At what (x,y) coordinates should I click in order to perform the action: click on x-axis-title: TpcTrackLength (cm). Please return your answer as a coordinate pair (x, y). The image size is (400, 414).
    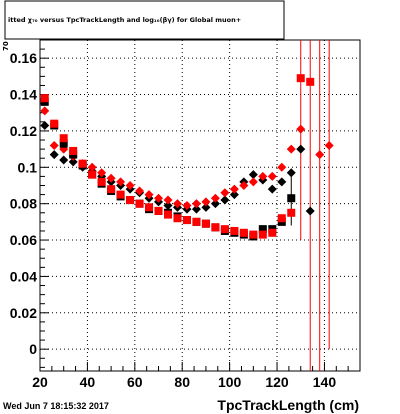
    Looking at the image, I should click on (288, 405).